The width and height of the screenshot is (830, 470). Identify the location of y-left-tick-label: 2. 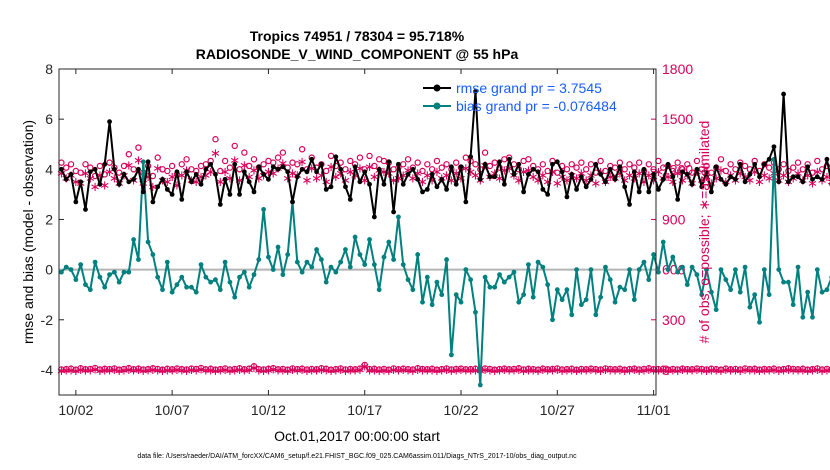
(49, 219).